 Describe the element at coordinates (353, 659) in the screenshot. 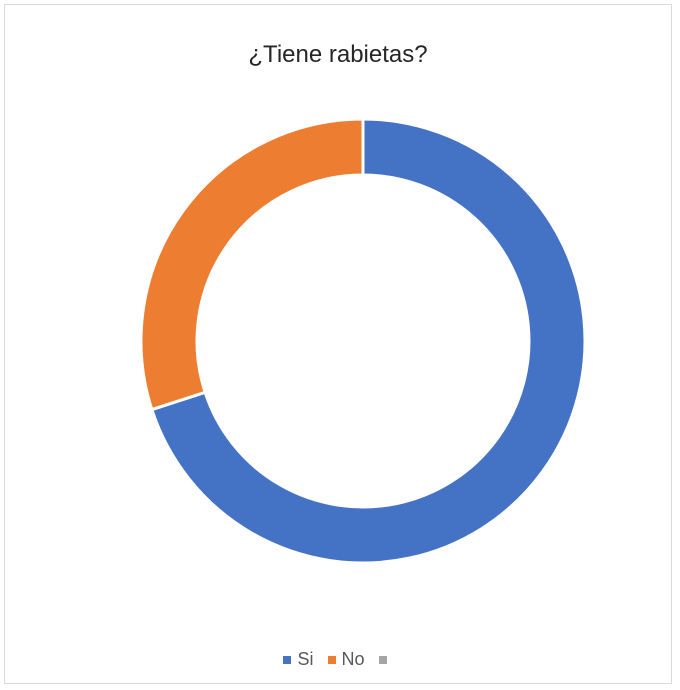

I see `legend-label-no: No` at that location.